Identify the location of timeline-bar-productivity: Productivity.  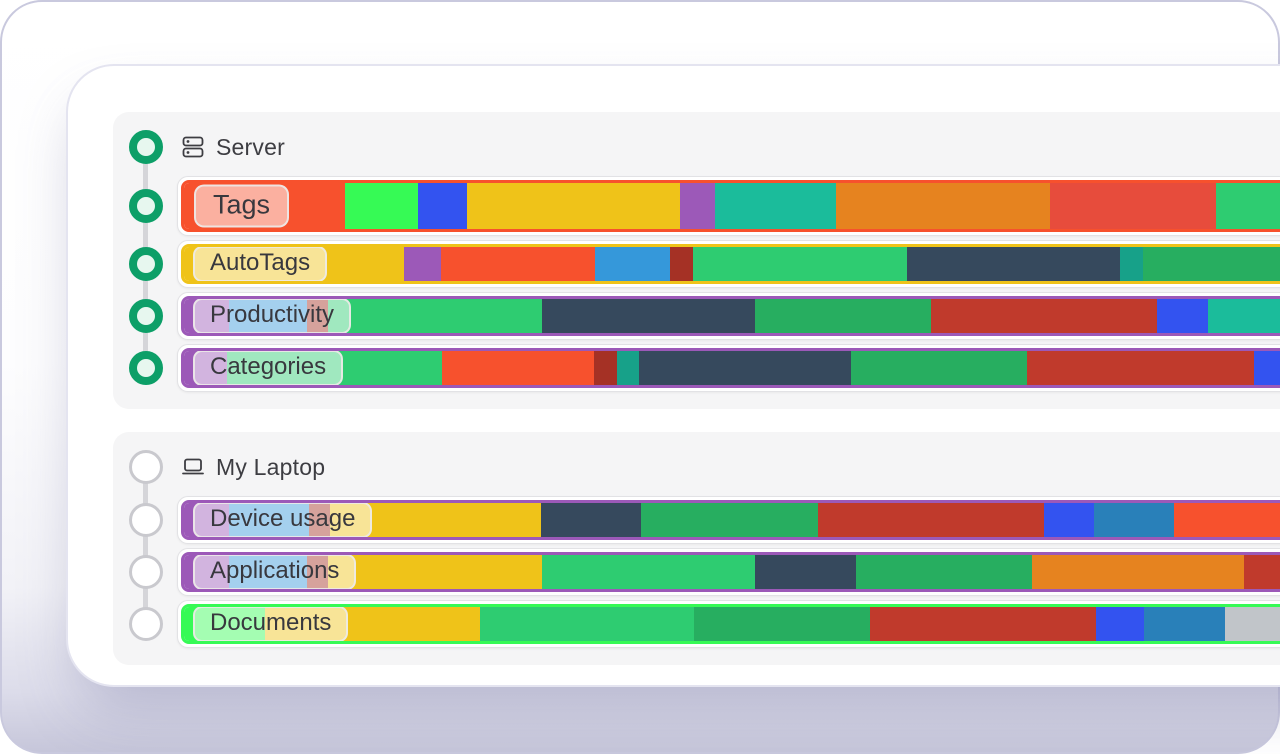
(730, 316).